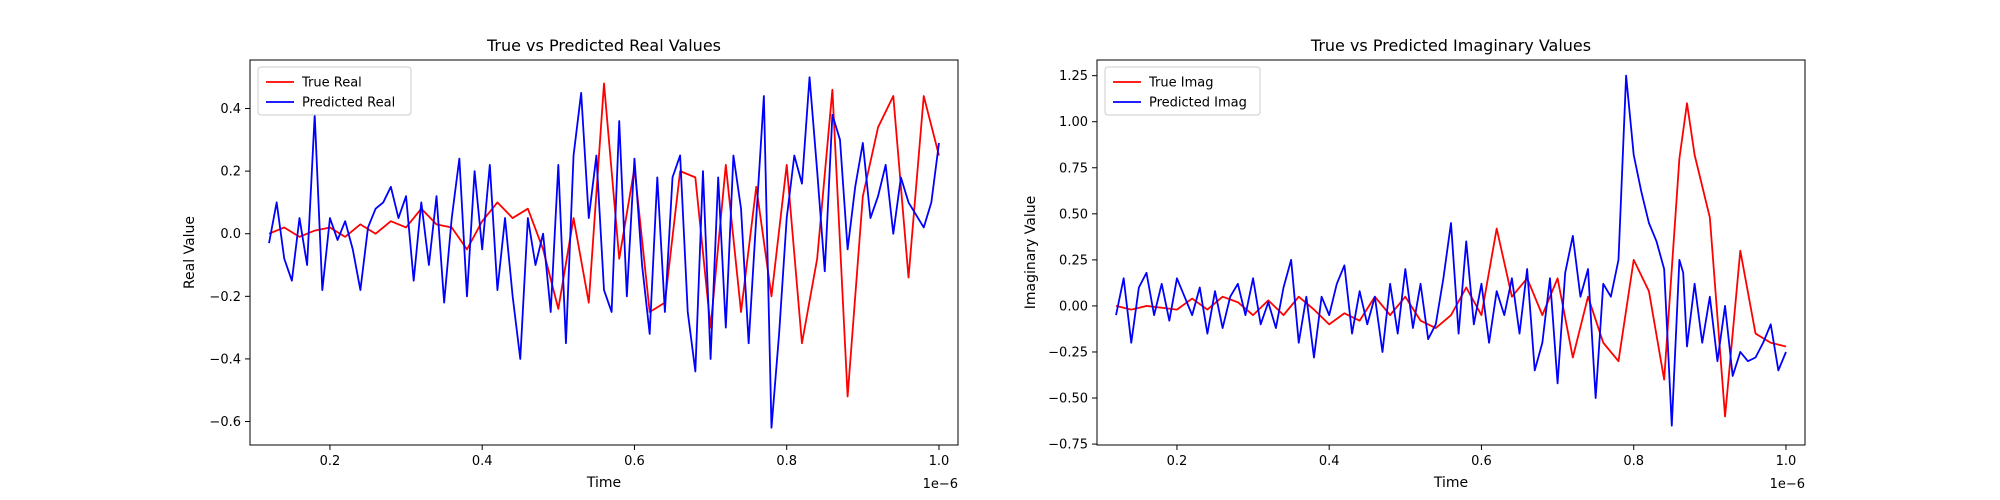 This screenshot has width=2000, height=500. Describe the element at coordinates (1073, 168) in the screenshot. I see `y-tick-label: 0.75` at that location.